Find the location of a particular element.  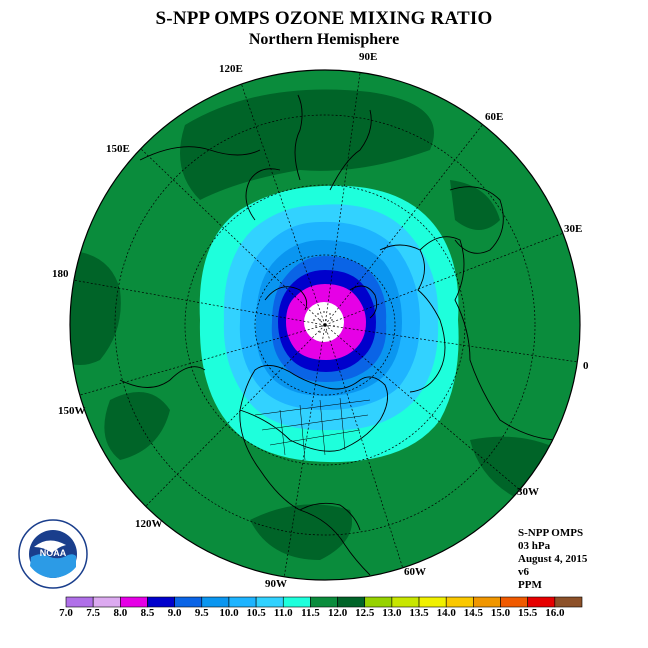

info-level: 03 hPa is located at coordinates (534, 546).